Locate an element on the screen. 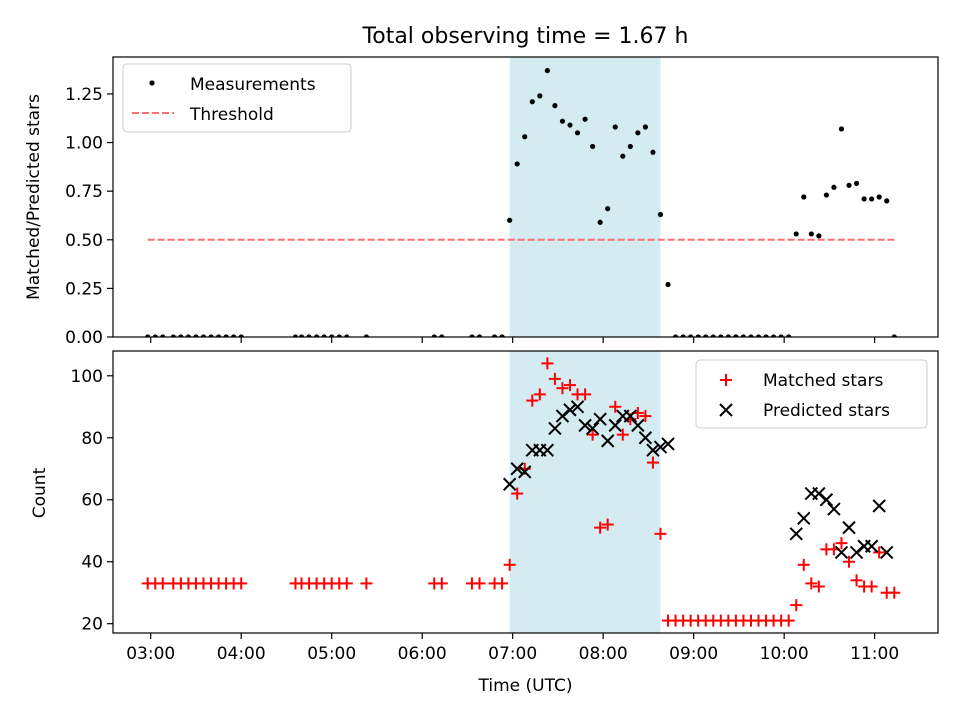  xtick-label: 03:00 is located at coordinates (150, 654).